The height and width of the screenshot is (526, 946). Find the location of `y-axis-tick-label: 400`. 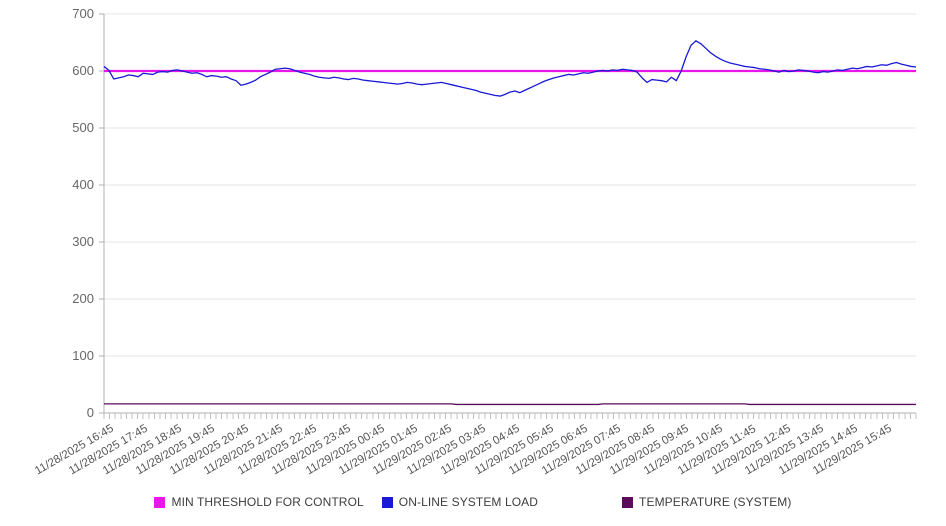

y-axis-tick-label: 400 is located at coordinates (83, 184).